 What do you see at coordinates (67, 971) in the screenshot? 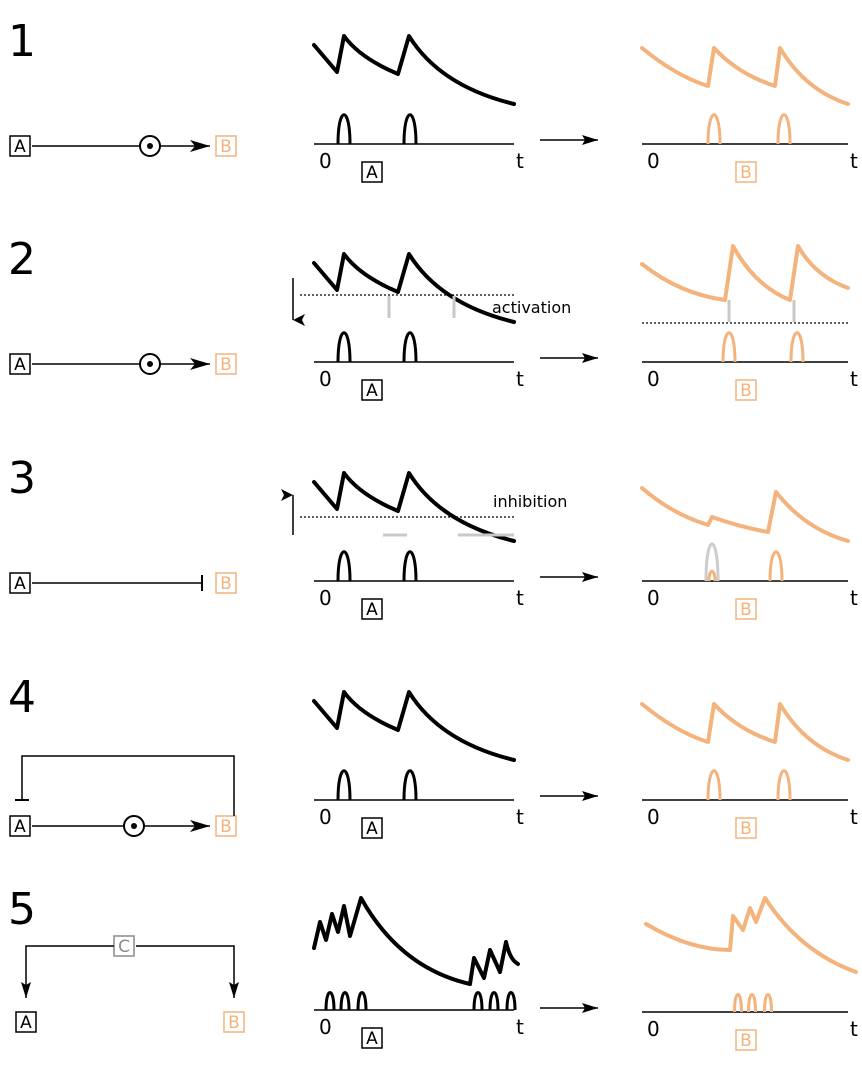
I see `edge-c-a-arrow` at bounding box center [67, 971].